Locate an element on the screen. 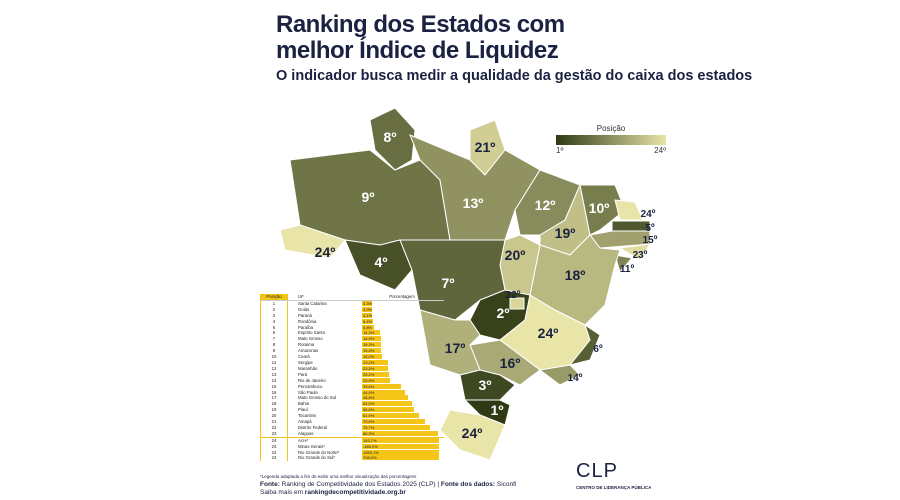 The image size is (900, 500). row-position: 19 is located at coordinates (274, 410).